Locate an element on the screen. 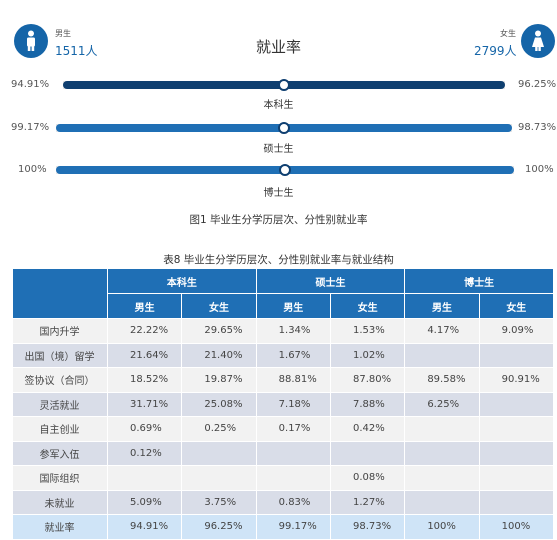  table-cell: 89.58% is located at coordinates (442, 380).